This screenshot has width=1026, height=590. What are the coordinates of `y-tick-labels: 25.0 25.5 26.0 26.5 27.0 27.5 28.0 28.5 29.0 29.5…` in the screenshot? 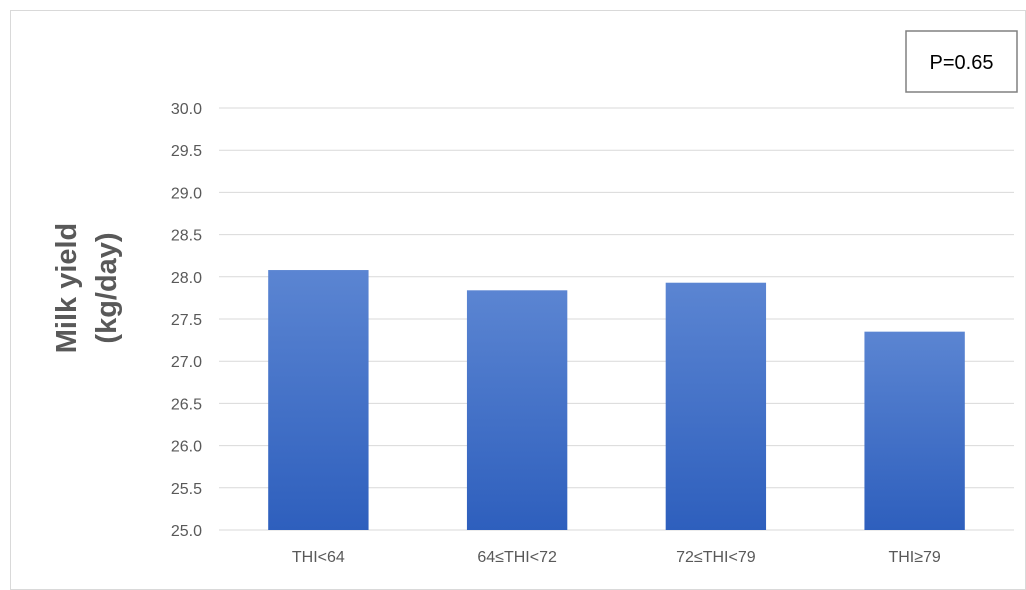 It's located at (186, 320).